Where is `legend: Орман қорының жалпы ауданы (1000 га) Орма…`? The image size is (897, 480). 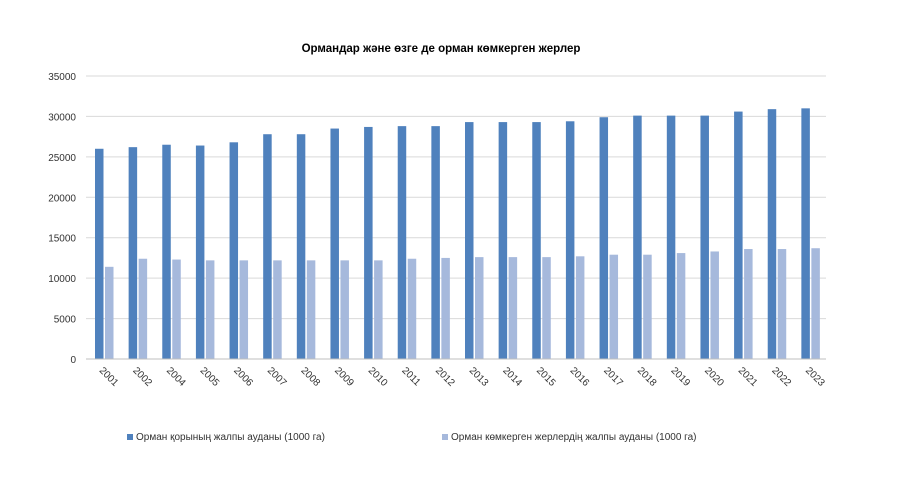
legend: Орман қорының жалпы ауданы (1000 га) Орма… is located at coordinates (412, 437).